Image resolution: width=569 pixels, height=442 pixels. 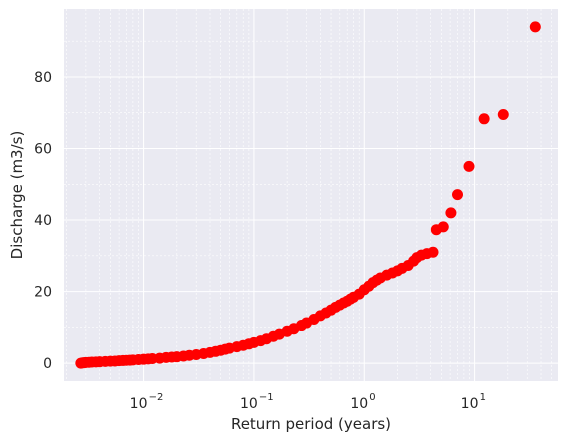 I want to click on x-tick-exponent: −1, so click(x=266, y=397).